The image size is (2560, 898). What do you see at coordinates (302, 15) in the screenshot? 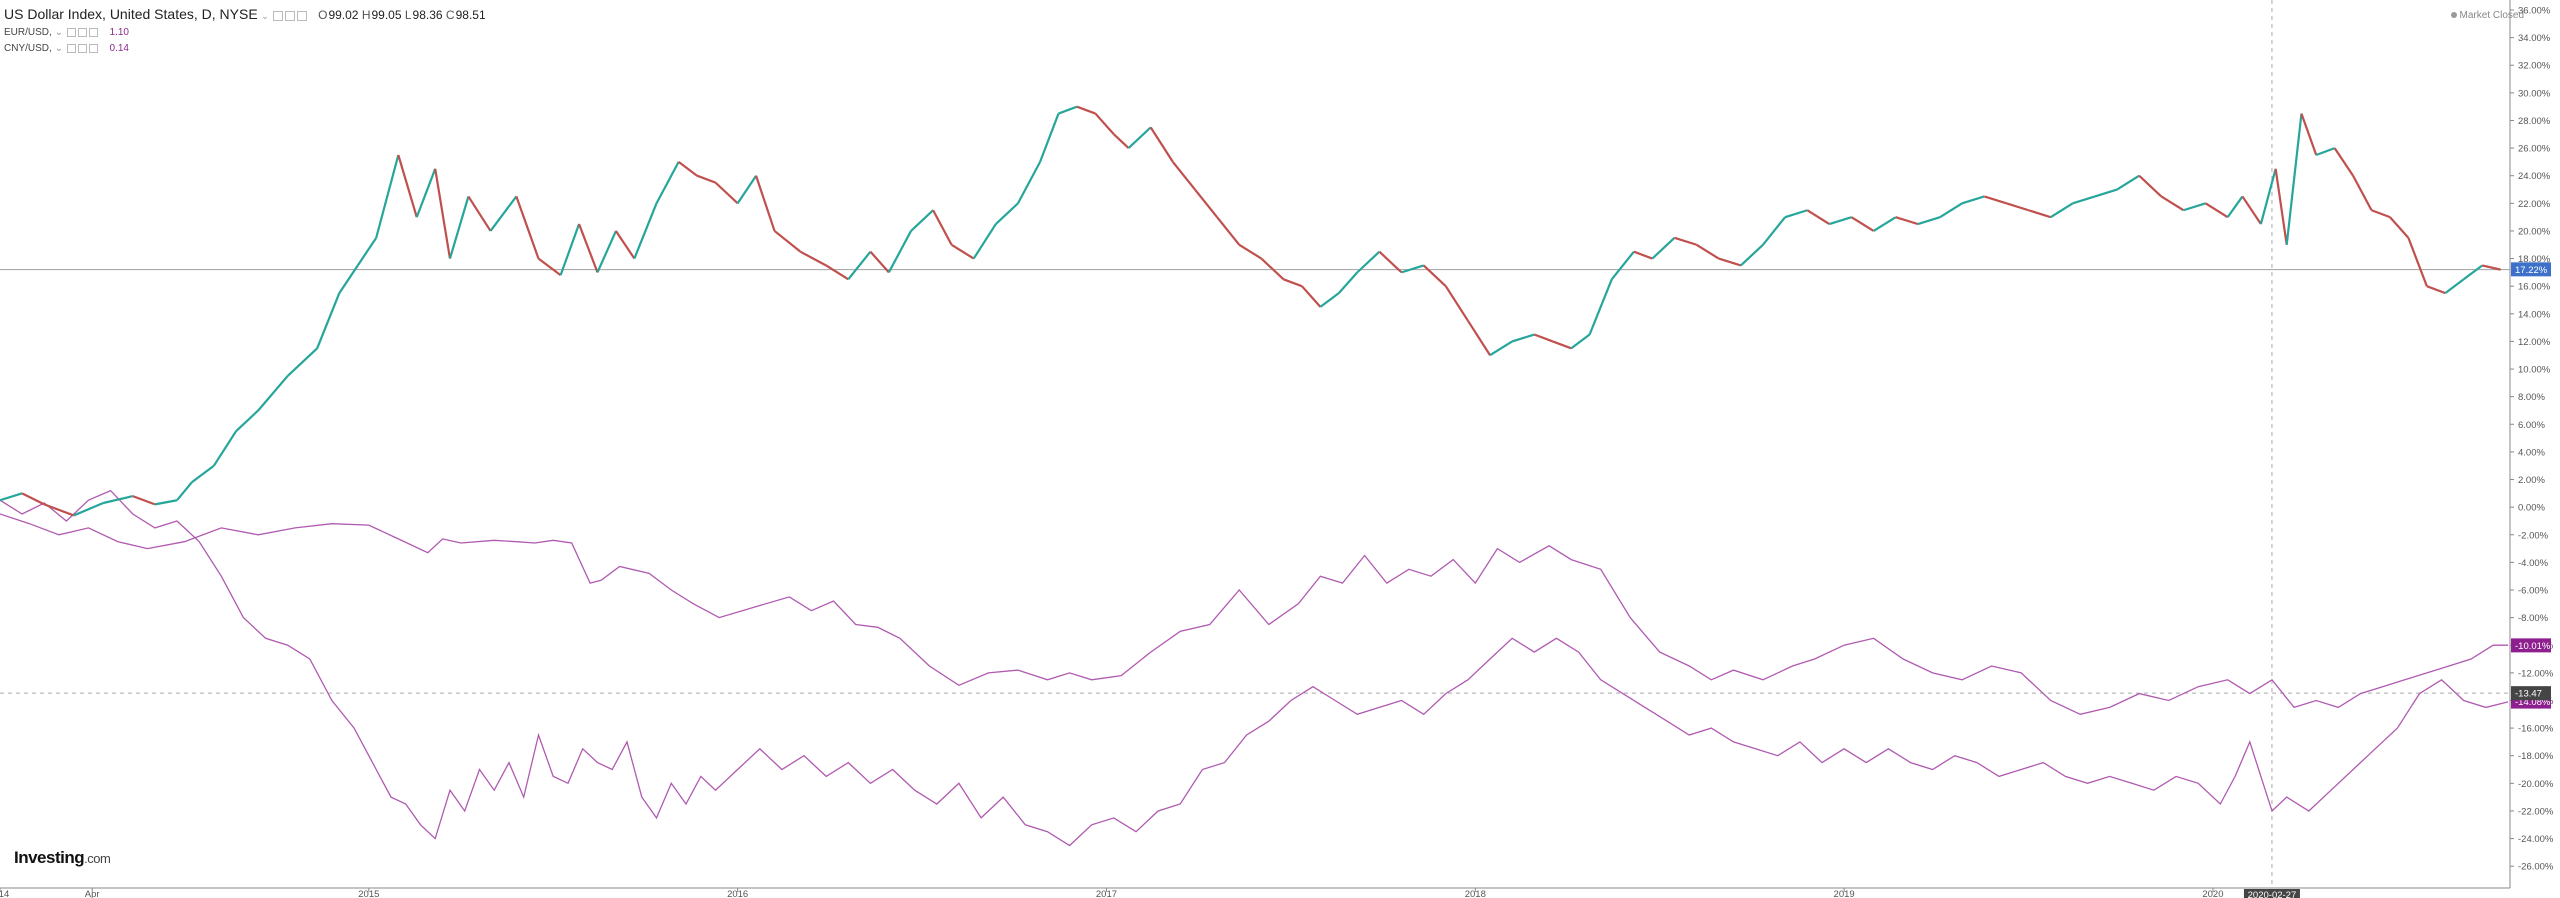
I see `more-icon` at bounding box center [302, 15].